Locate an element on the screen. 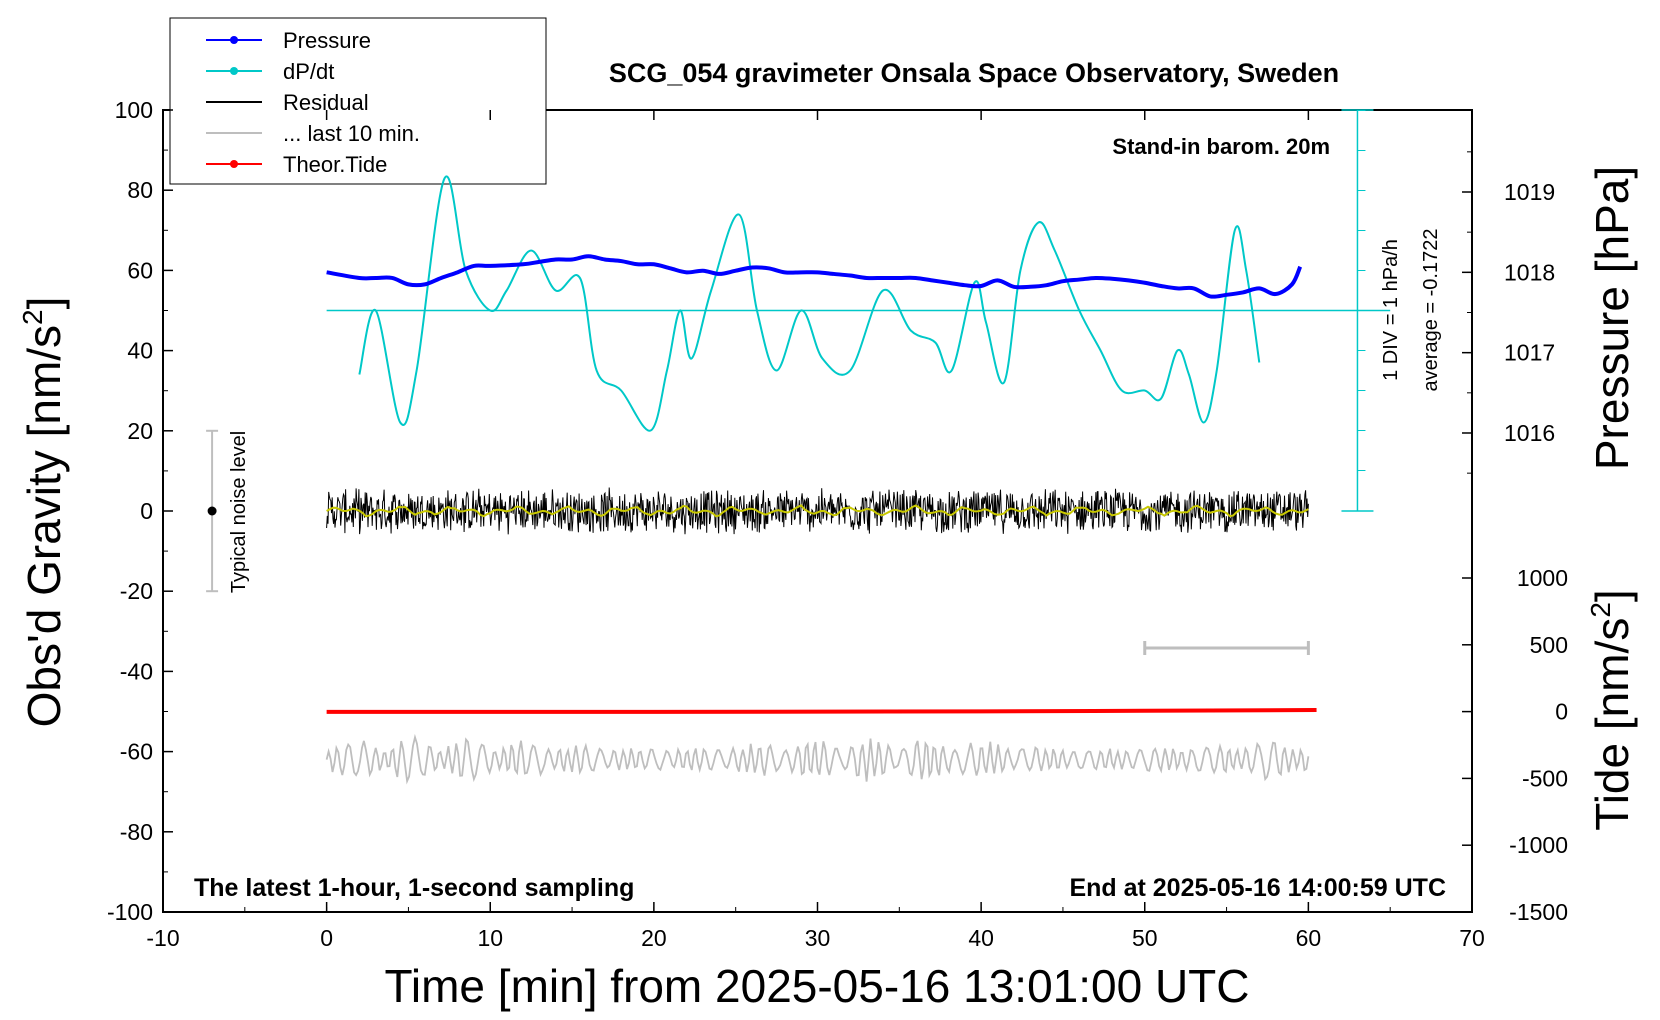 Image resolution: width=1660 pixels, height=1020 pixels. y-left-tick-label: -100 is located at coordinates (130, 912).